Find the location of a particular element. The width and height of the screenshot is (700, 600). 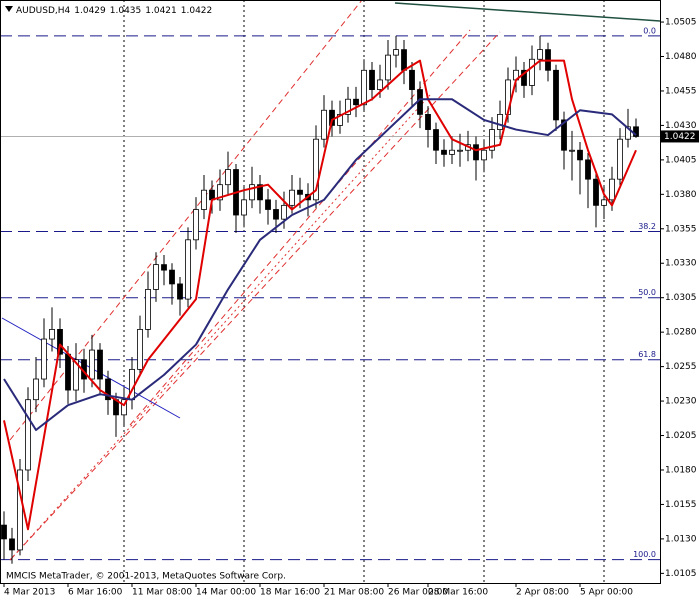

fib-label: 61.8 is located at coordinates (647, 354).